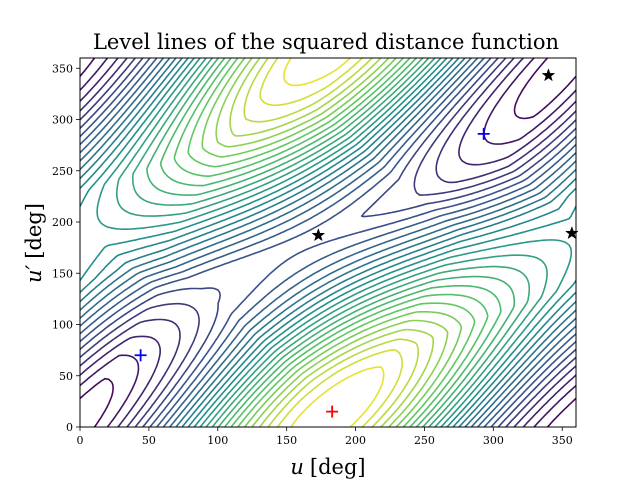 This screenshot has height=480, width=640. What do you see at coordinates (424, 440) in the screenshot?
I see `x-tick-label: 250` at bounding box center [424, 440].